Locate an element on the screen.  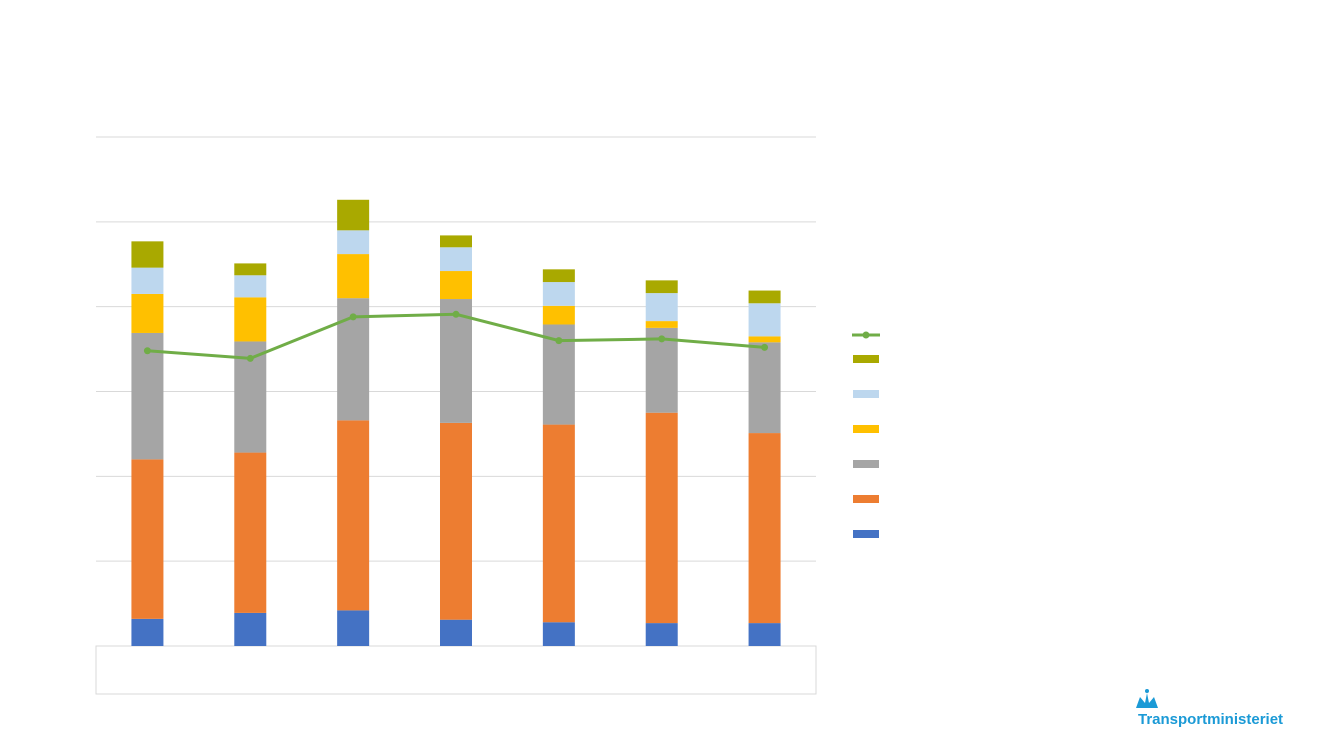
legend-marker is located at coordinates (866, 335).